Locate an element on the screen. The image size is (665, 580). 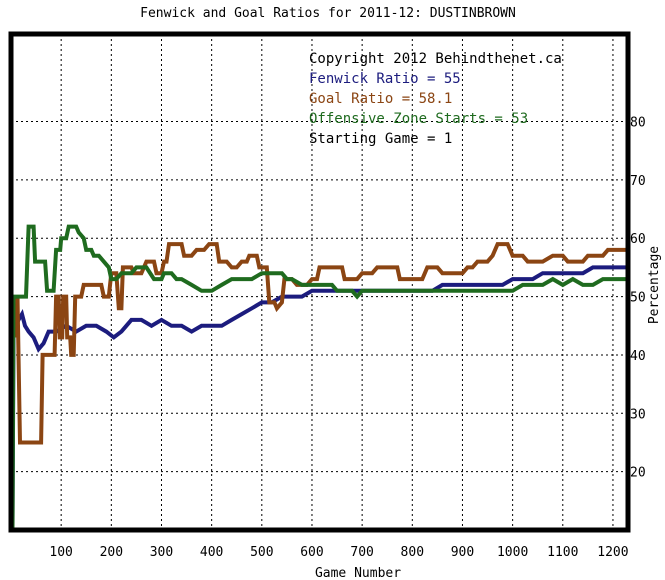
x-tick-label: 1100 is located at coordinates (562, 552).